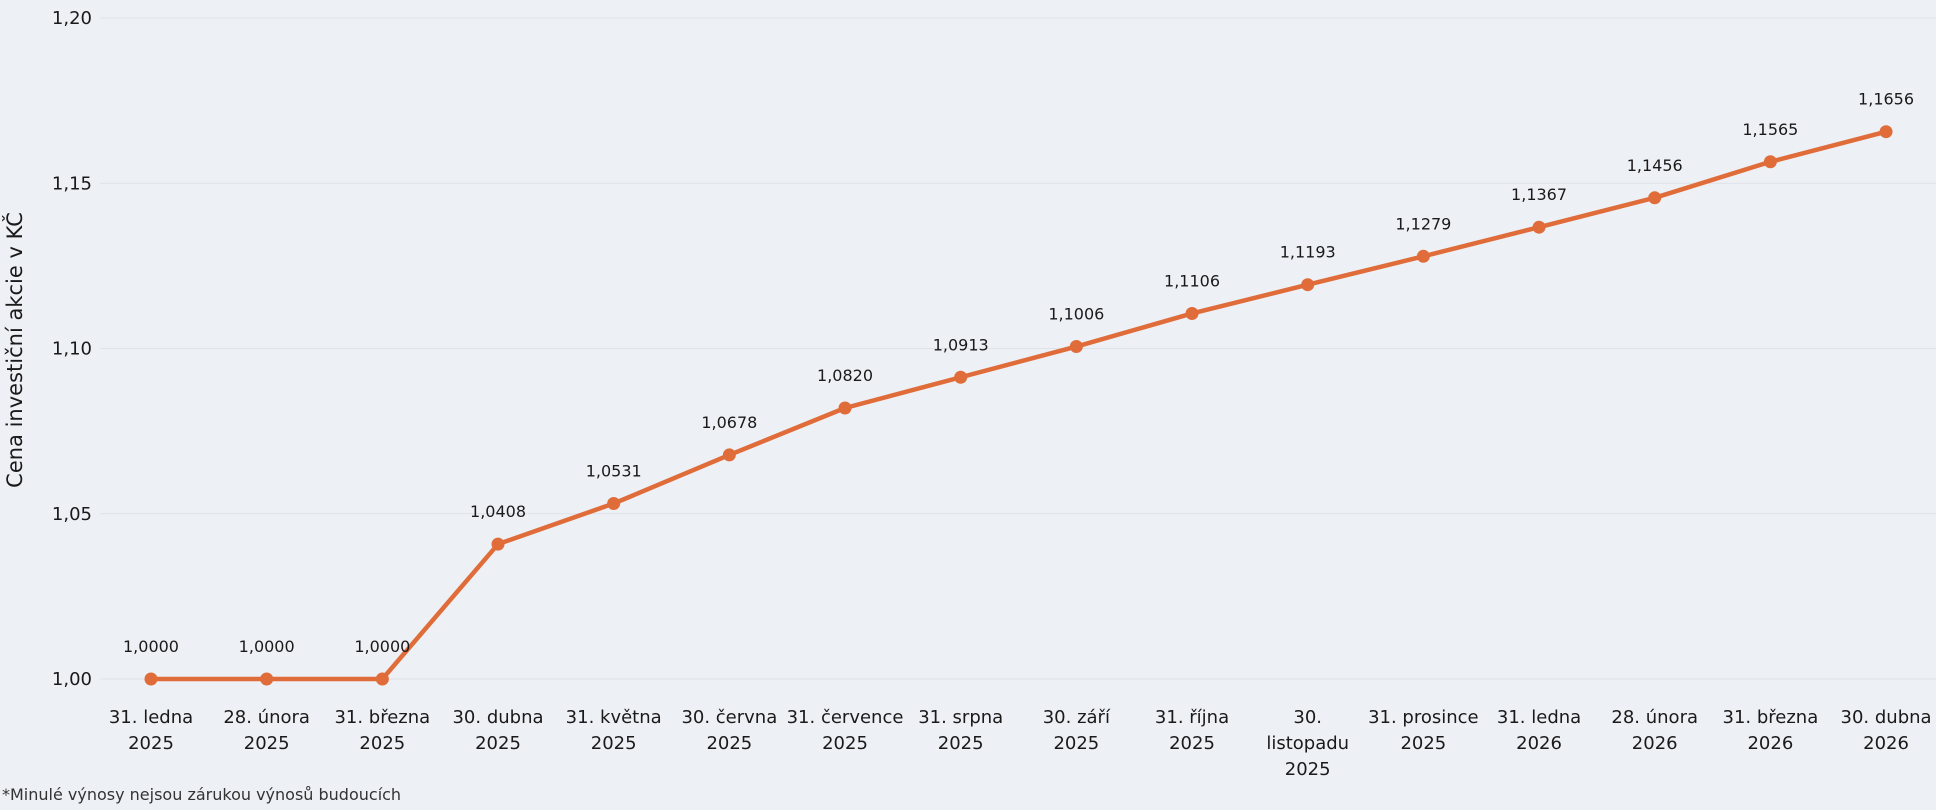  I want to click on data-label: 1,0913, so click(961, 344).